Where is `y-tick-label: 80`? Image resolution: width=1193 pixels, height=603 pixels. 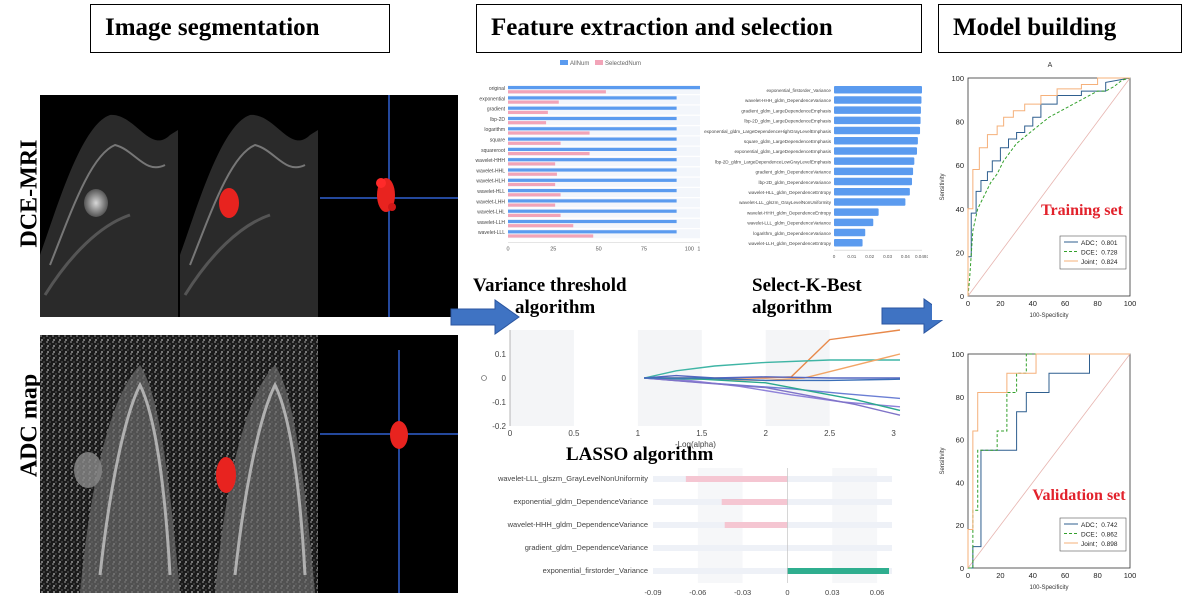 y-tick-label: 80 is located at coordinates (960, 397).